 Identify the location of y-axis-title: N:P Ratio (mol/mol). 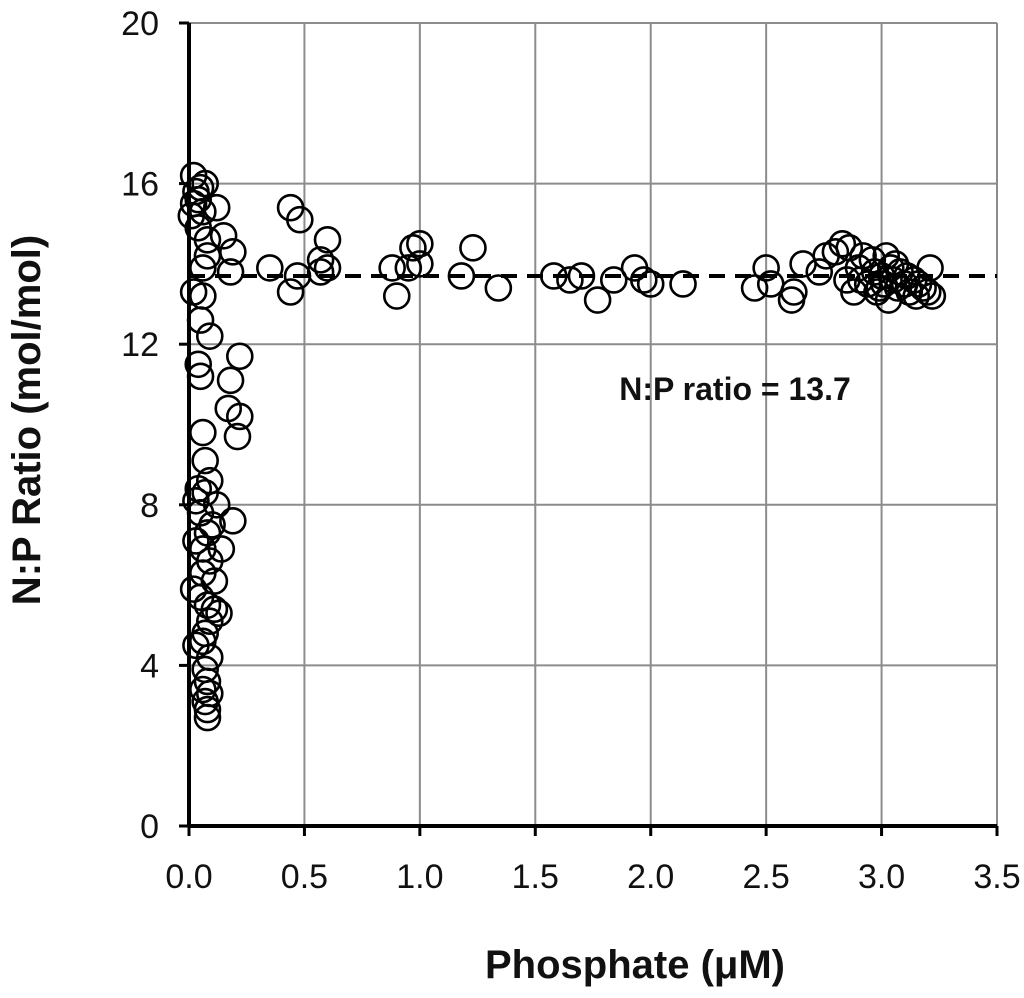
(27, 420).